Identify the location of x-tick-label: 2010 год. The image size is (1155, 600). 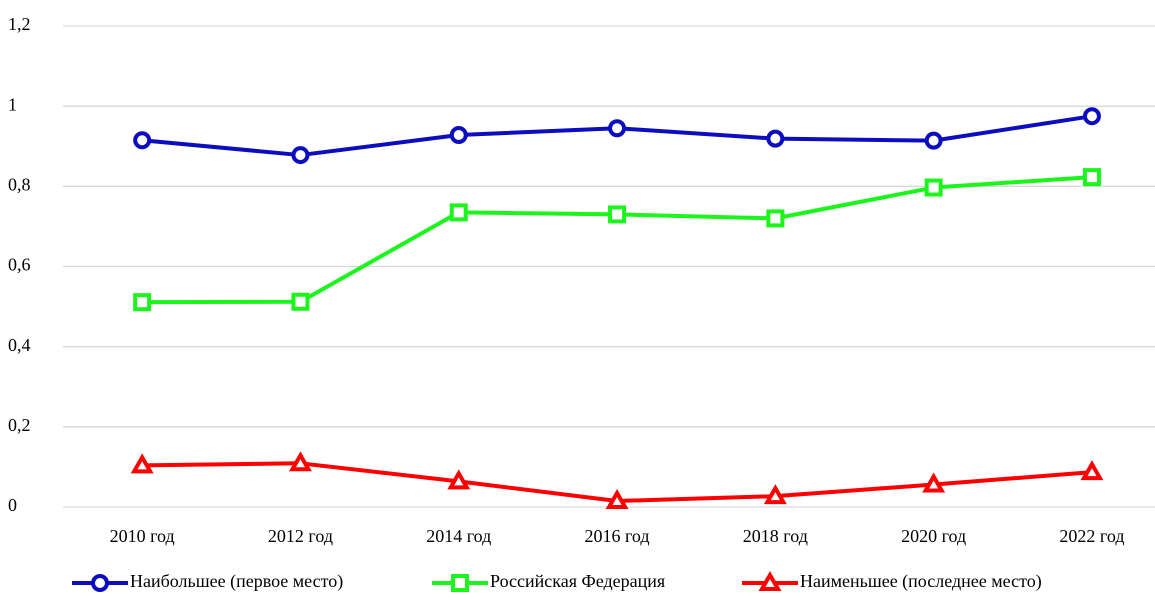
(142, 536).